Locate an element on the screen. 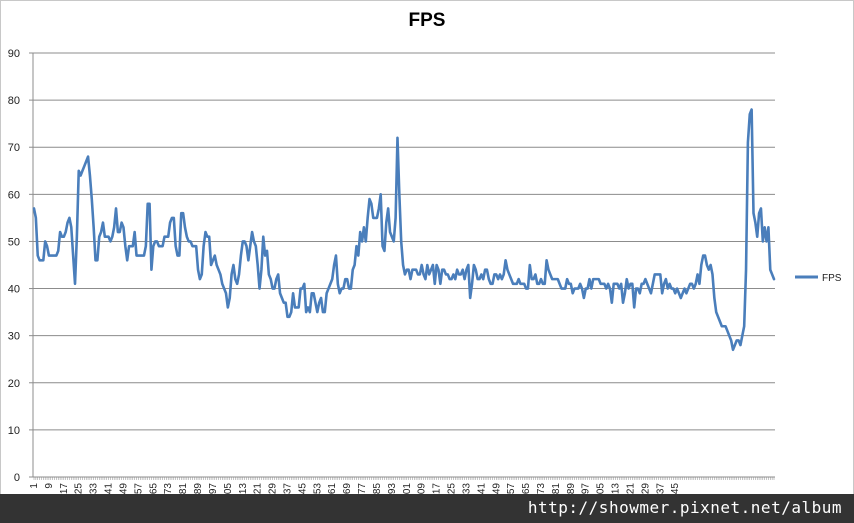 The height and width of the screenshot is (523, 854). x-tick-label: 153 is located at coordinates (317, 491).